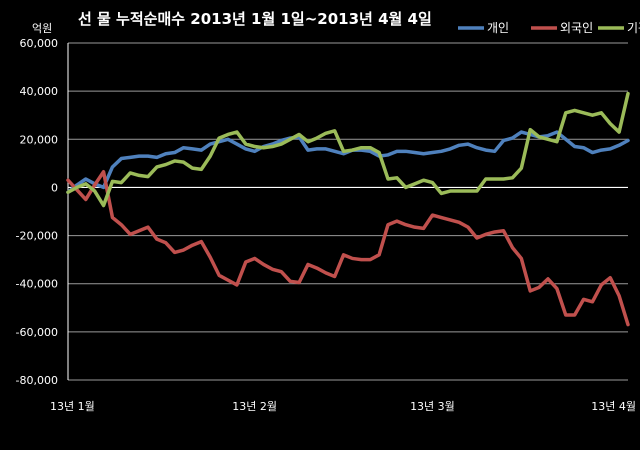 The height and width of the screenshot is (450, 640). I want to click on y-tick-label: -60,000, so click(37, 332).